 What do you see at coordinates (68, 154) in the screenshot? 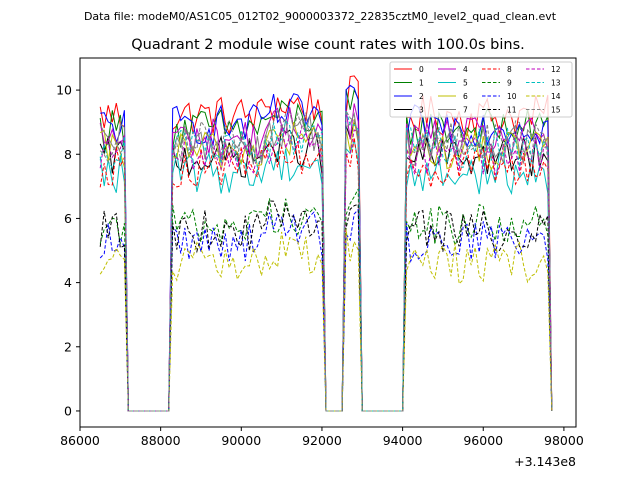
I see `y-tick-label: 8` at bounding box center [68, 154].